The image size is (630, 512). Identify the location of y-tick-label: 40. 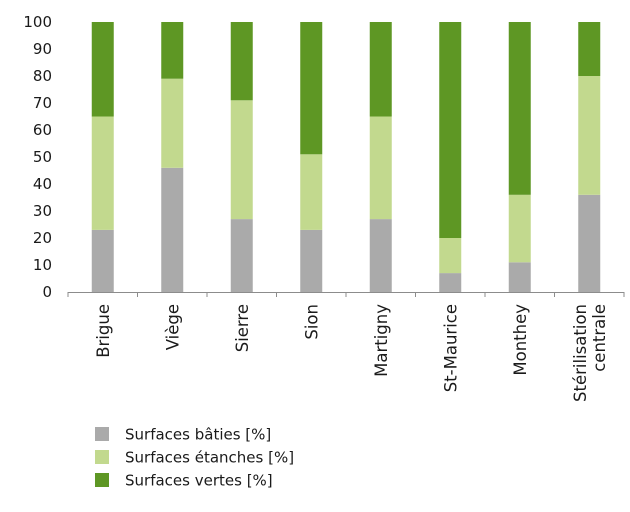
(42, 184).